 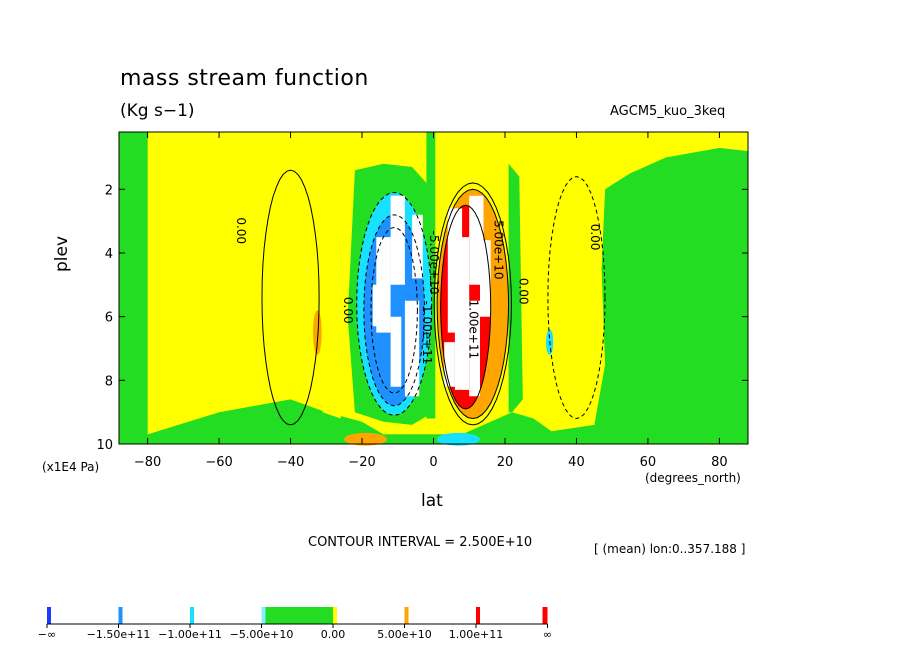 I want to click on surface-neg-patch, so click(x=458, y=439).